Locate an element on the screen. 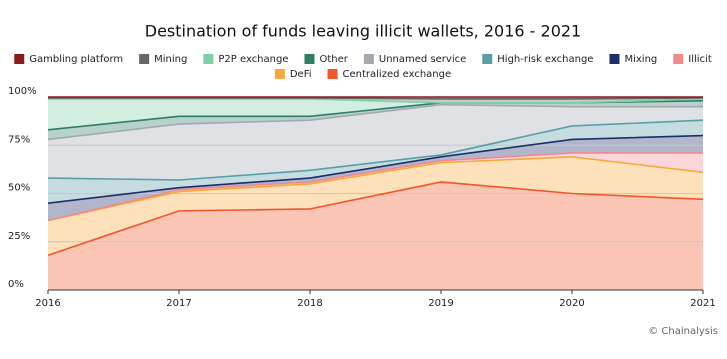 Image resolution: width=727 pixels, height=359 pixels. legend-item: P2P exchange is located at coordinates (245, 59).